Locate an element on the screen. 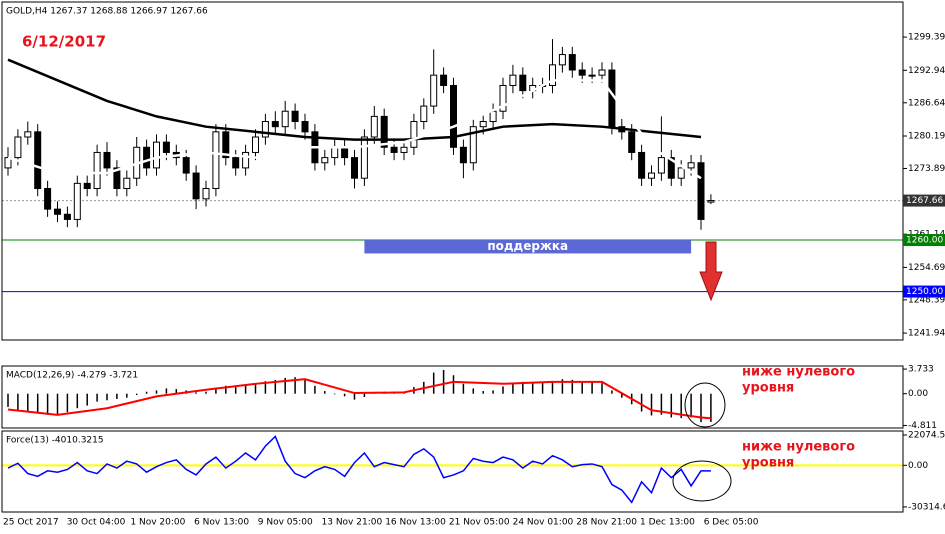 This screenshot has height=534, width=945. panel-title: GOLD,H4 1267.37 1268.88 1266.97 1267.66 is located at coordinates (107, 12).